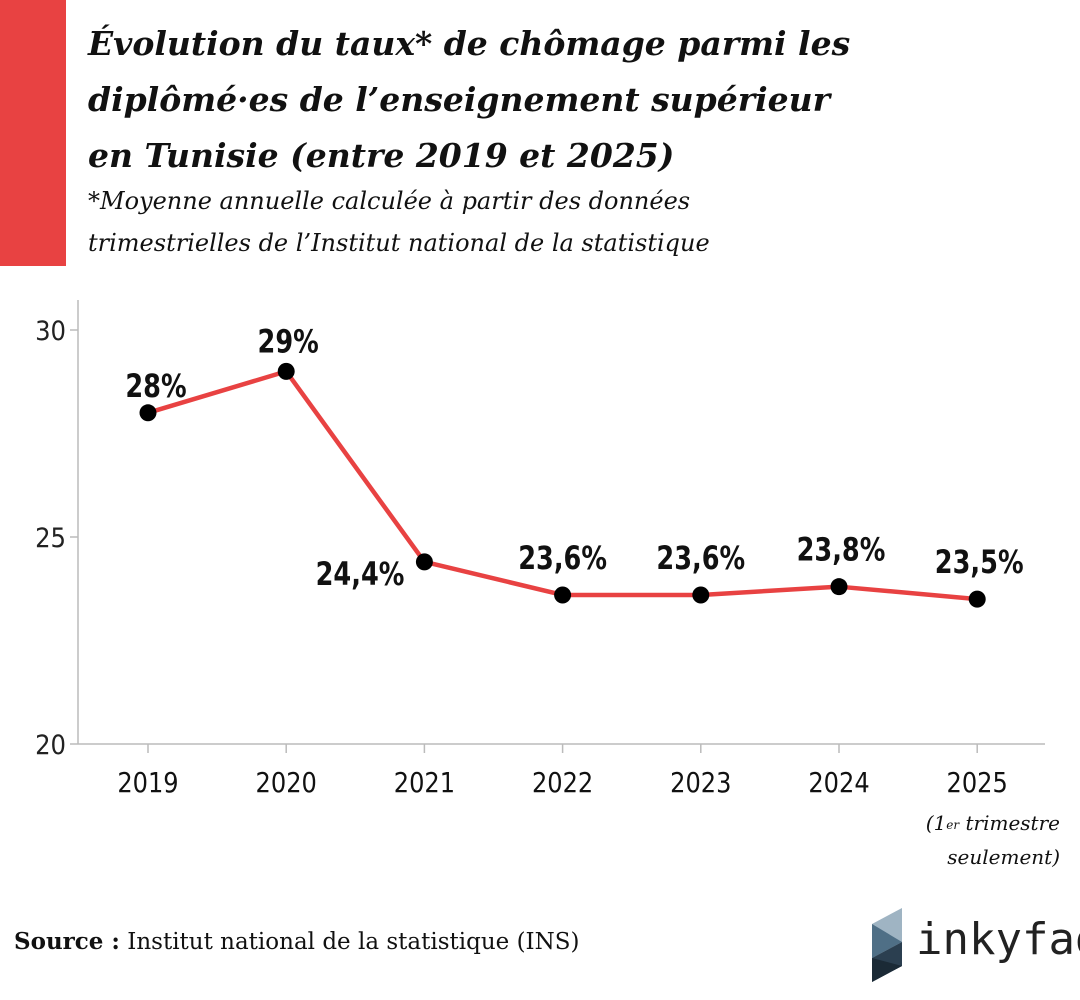 This screenshot has width=1080, height=1000. Describe the element at coordinates (936, 823) in the screenshot. I see `x-axis-note-lead: (1` at that location.